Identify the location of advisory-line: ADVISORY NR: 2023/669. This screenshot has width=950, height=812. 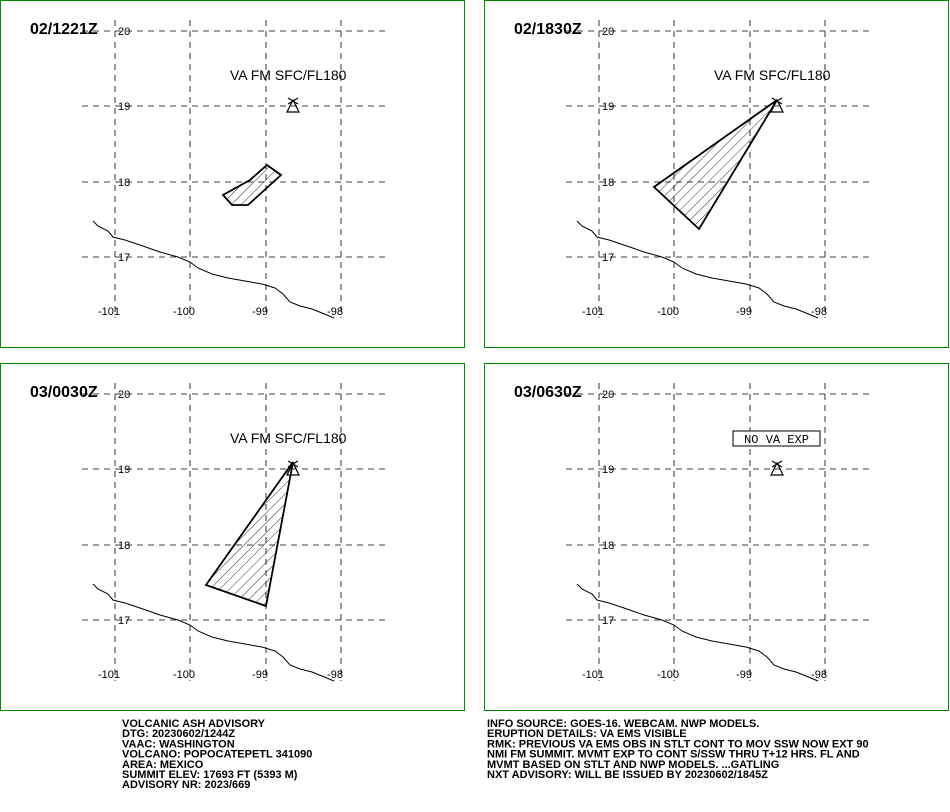
(186, 785).